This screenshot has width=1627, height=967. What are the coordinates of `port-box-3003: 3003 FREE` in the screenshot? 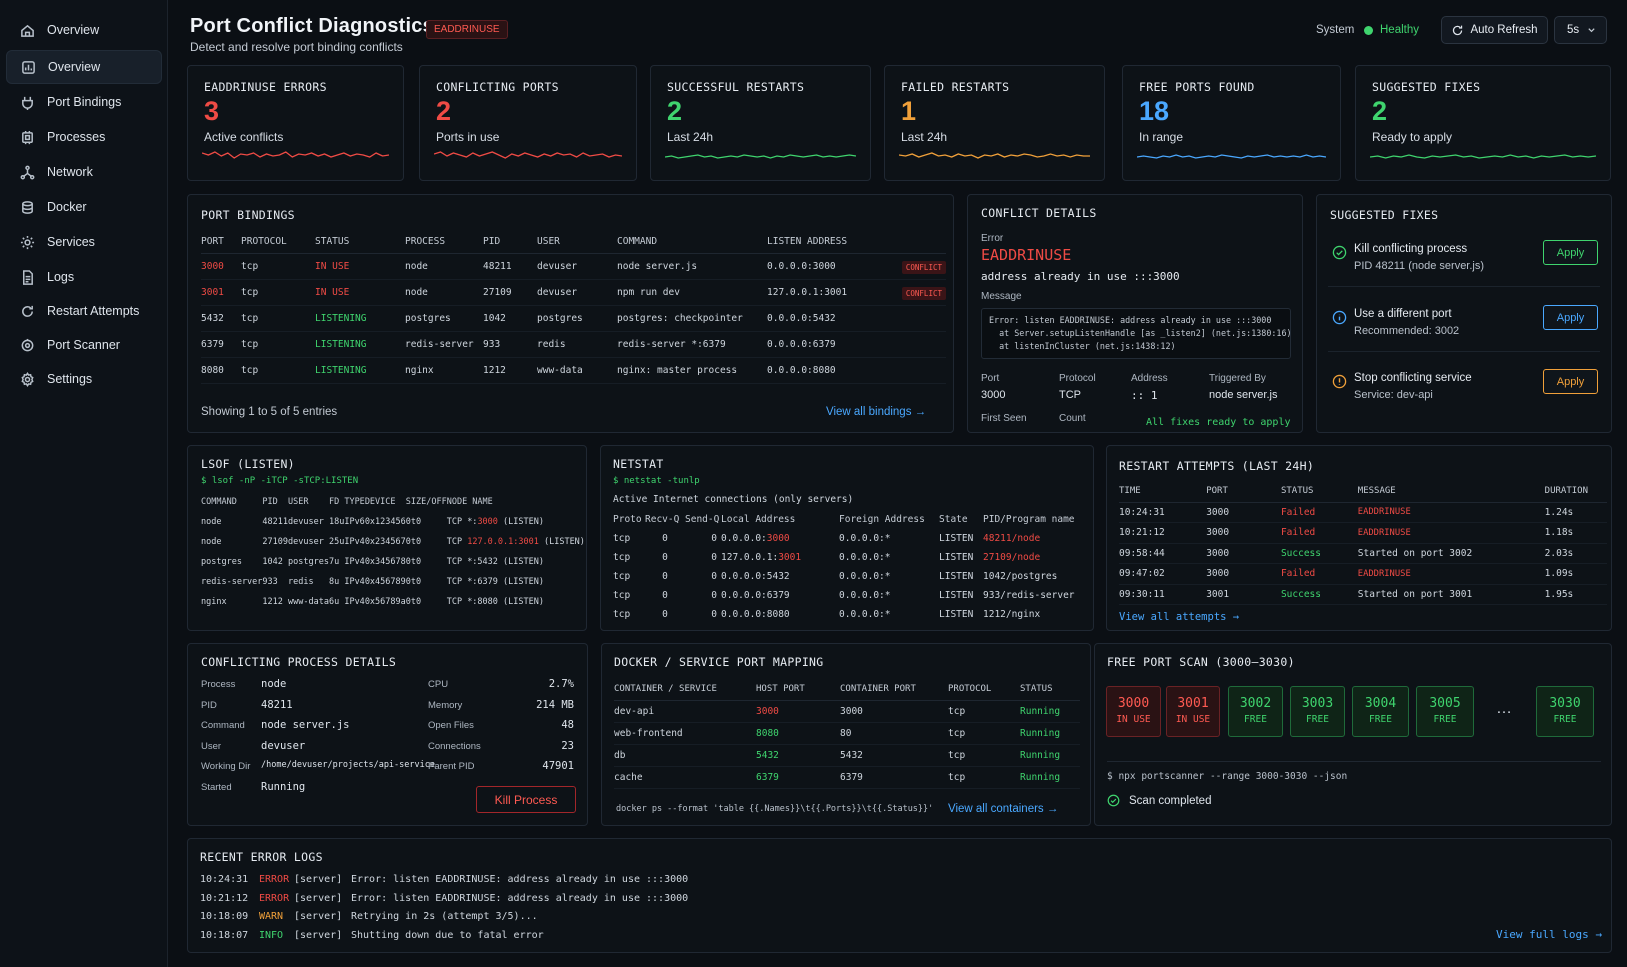 It's located at (1317, 711).